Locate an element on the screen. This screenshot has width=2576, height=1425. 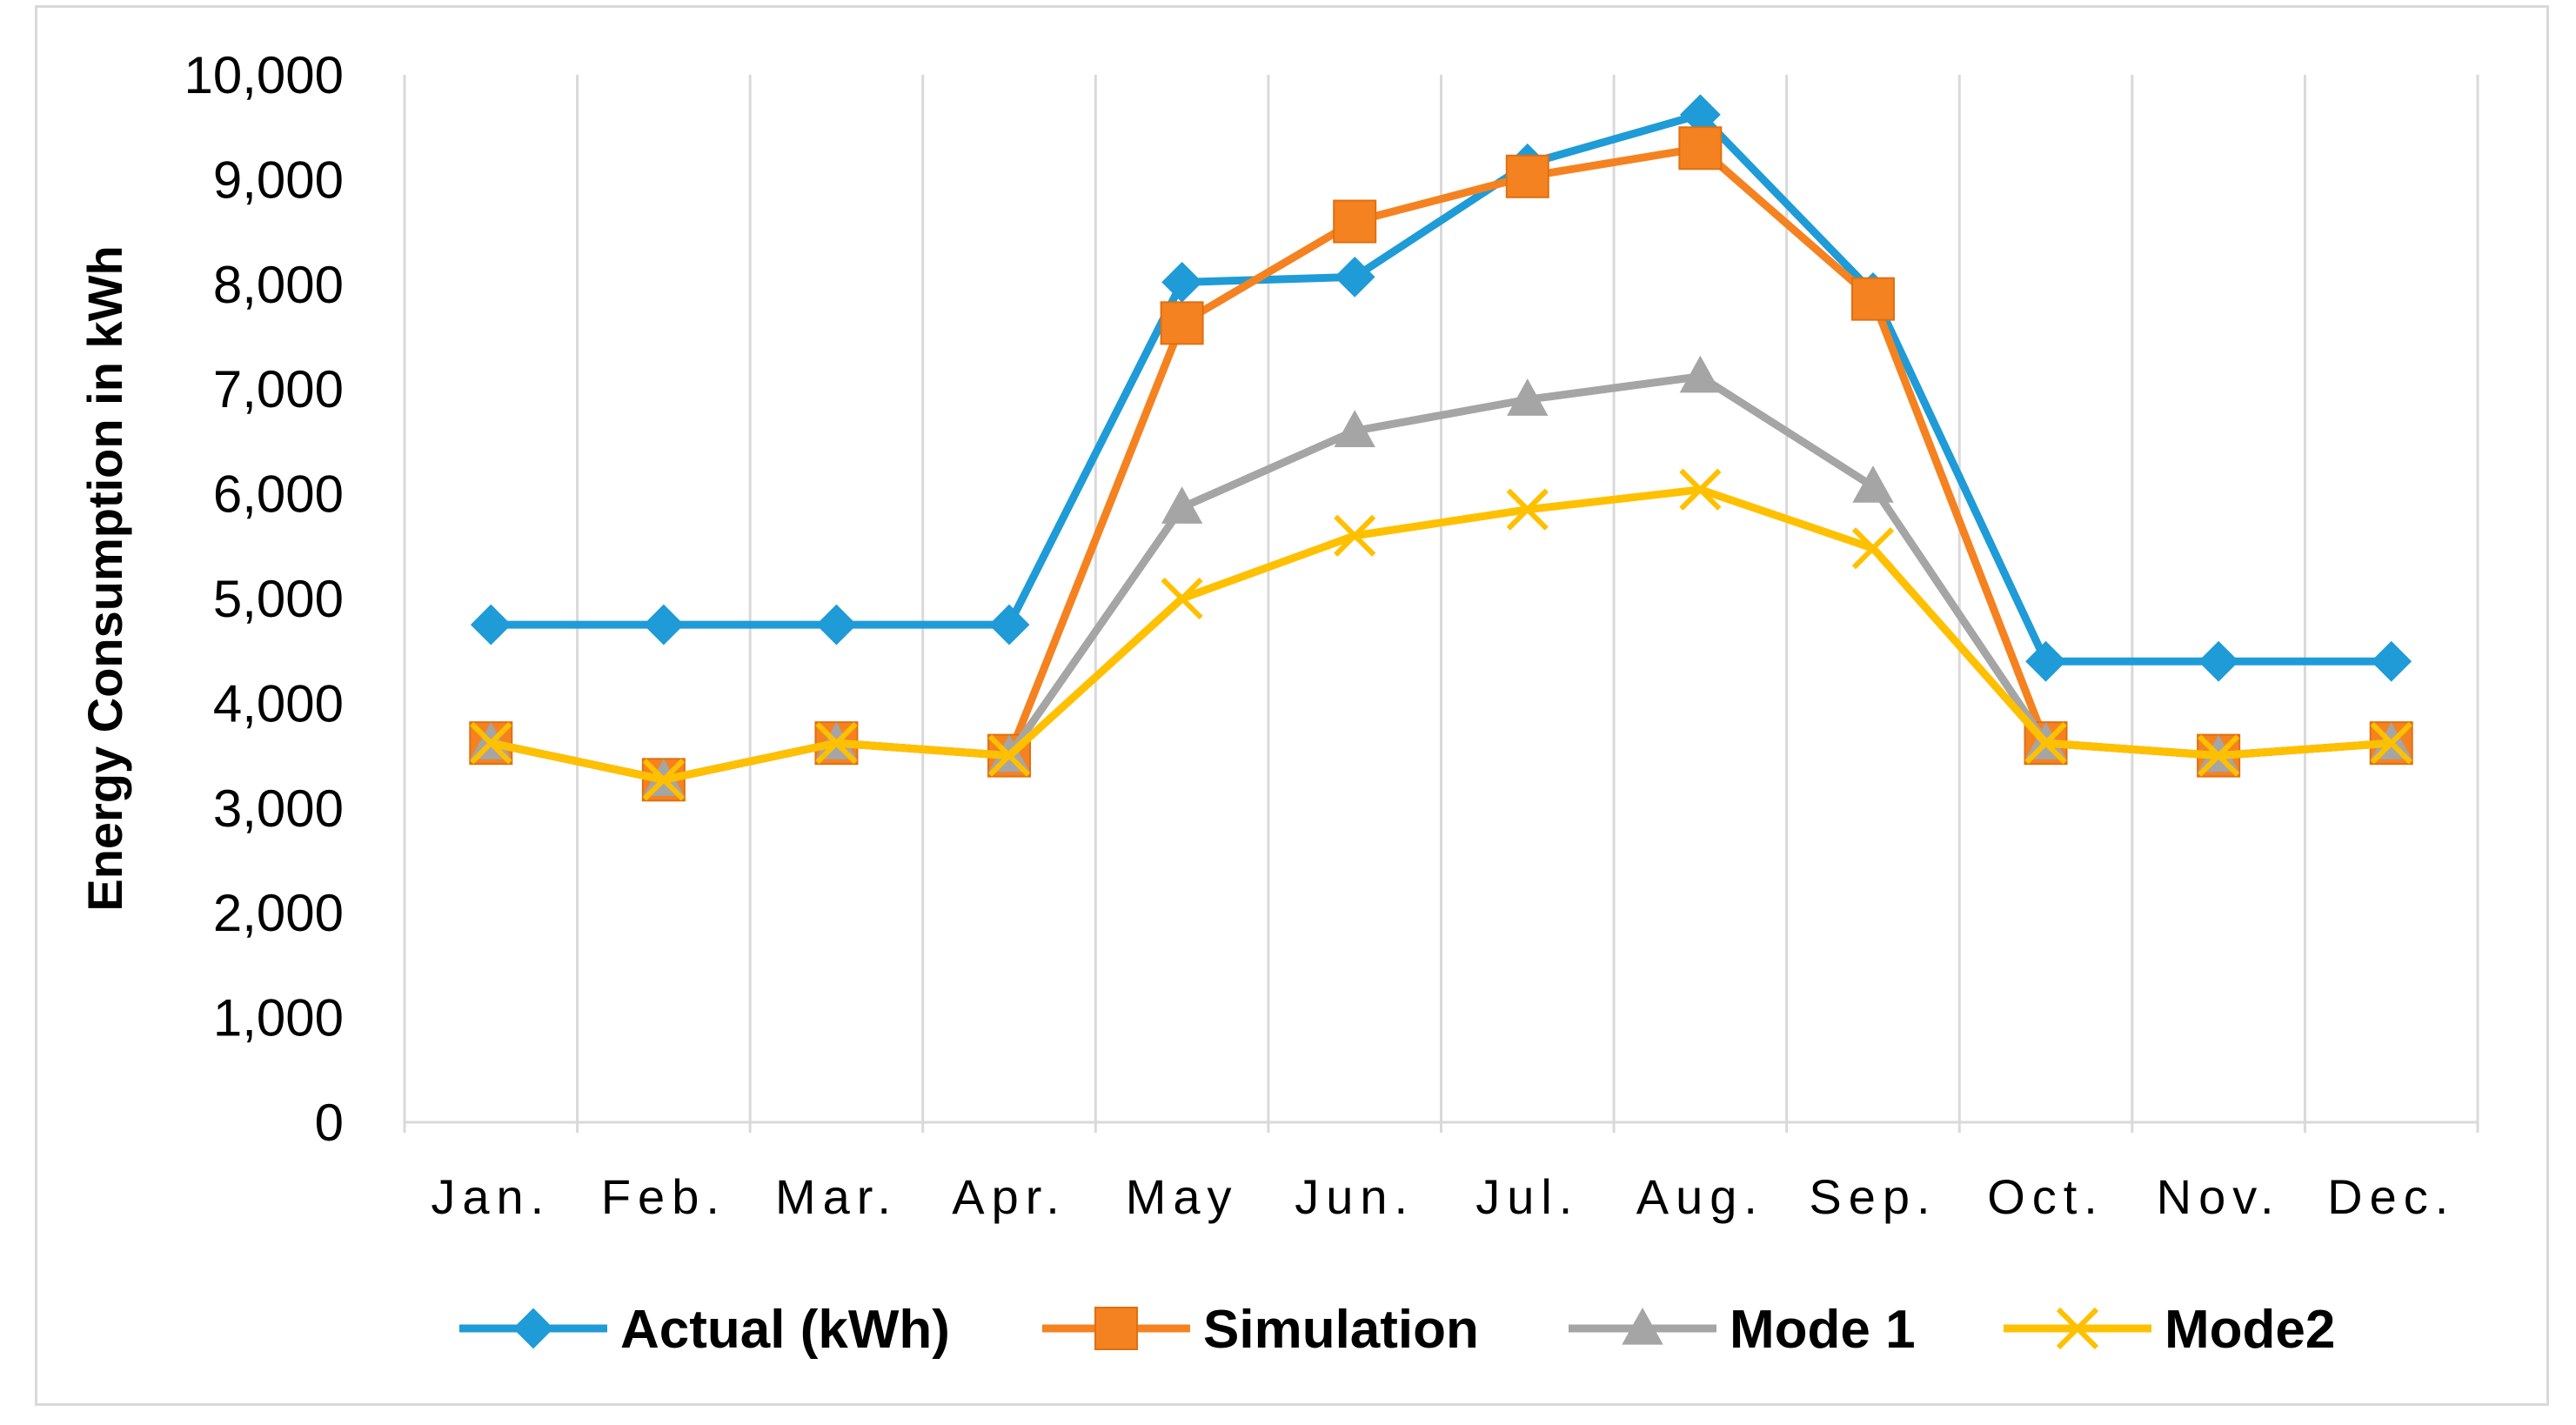
x-tick-label: Dec. is located at coordinates (2391, 1196).